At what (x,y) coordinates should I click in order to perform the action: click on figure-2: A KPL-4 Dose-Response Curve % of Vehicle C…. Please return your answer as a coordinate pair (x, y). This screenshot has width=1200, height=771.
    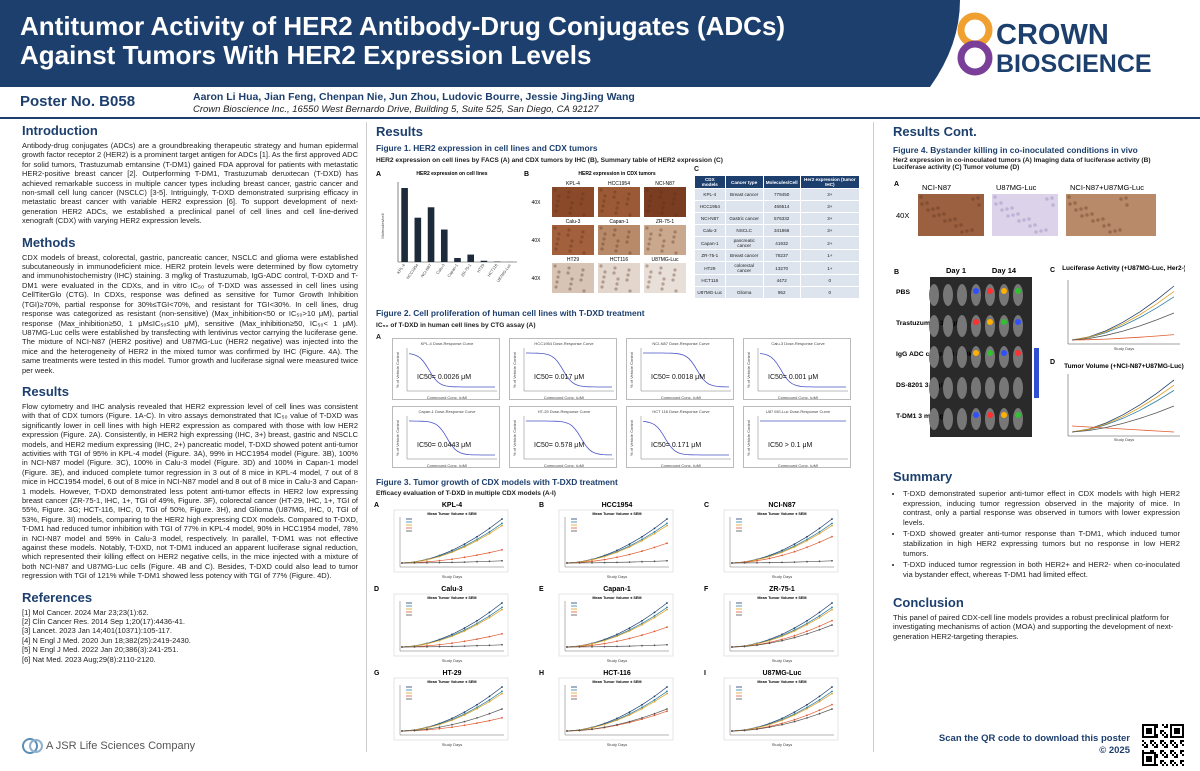
    Looking at the image, I should click on (617, 401).